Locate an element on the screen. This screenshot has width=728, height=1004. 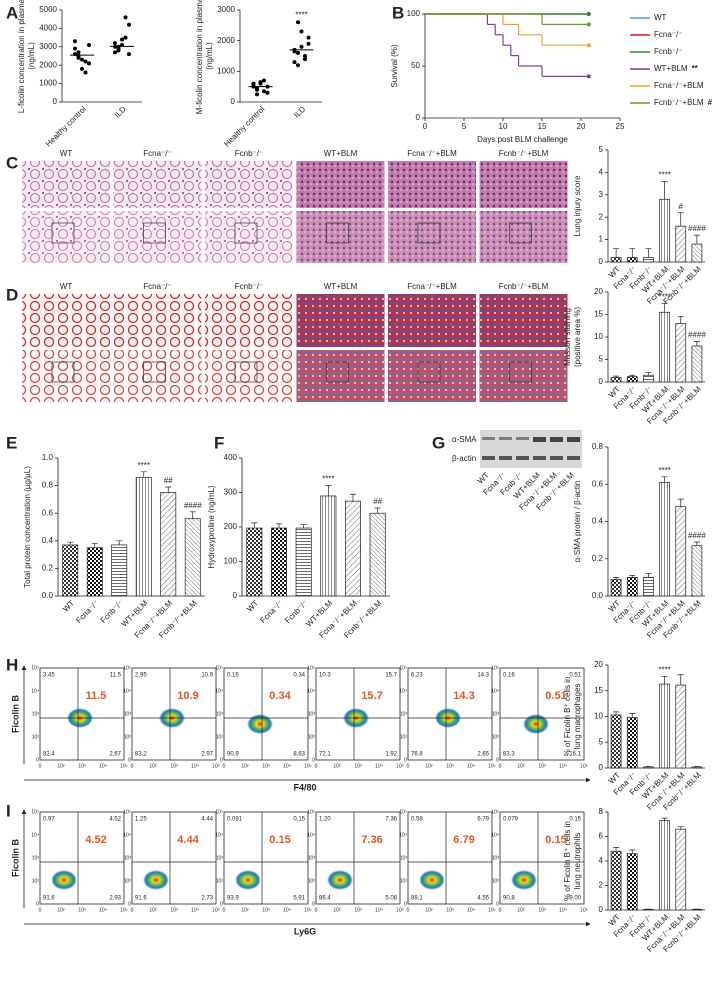
gate-percentage: 0.15 is located at coordinates (279, 840).